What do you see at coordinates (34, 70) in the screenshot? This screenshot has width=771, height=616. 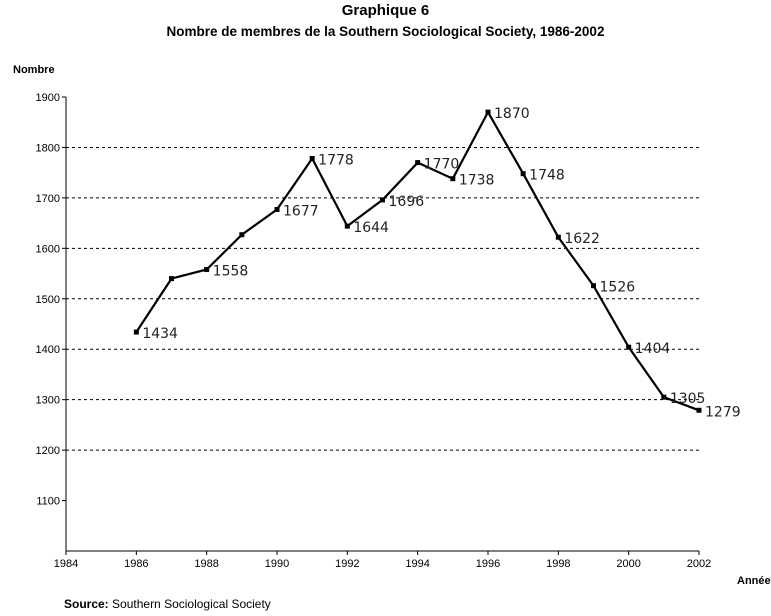 I see `y-axis-label: Nombre` at bounding box center [34, 70].